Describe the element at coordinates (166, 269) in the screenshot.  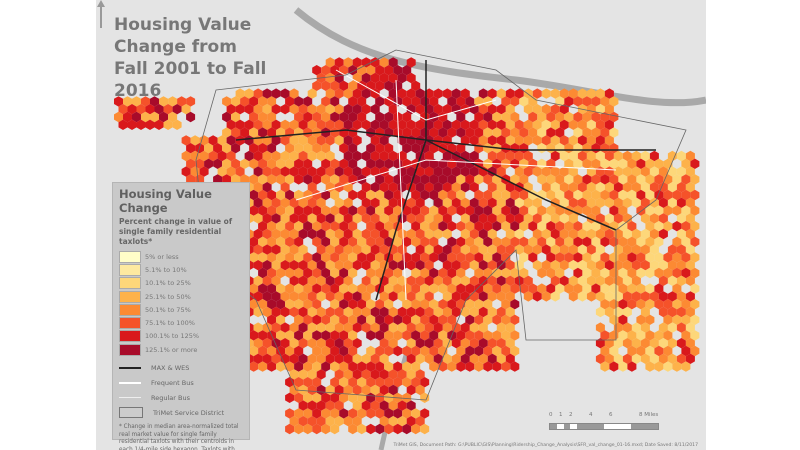
I see `legend-class-label: 5.1% to 10%` at that location.